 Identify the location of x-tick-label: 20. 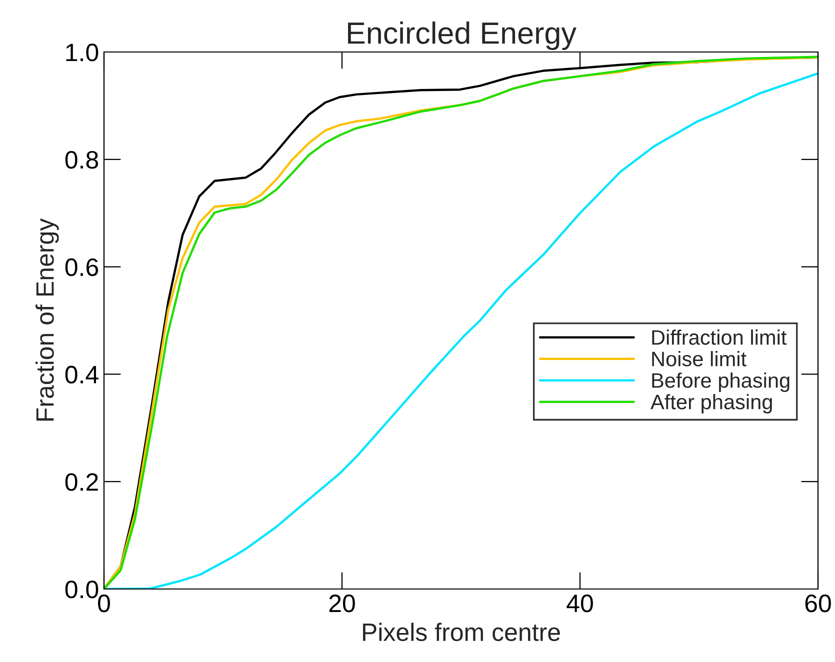
(342, 603).